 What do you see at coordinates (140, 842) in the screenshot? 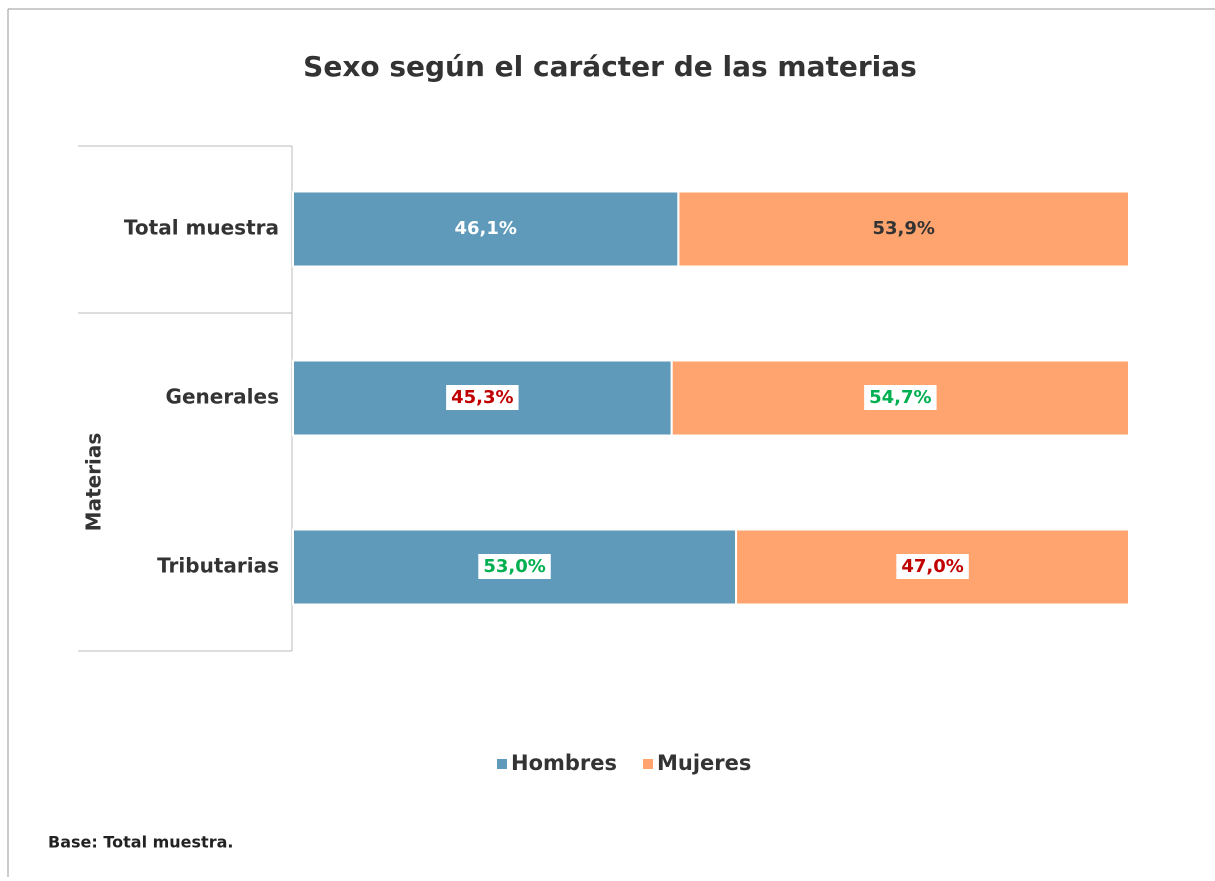
I see `footnote: Base: Total muestra.` at bounding box center [140, 842].